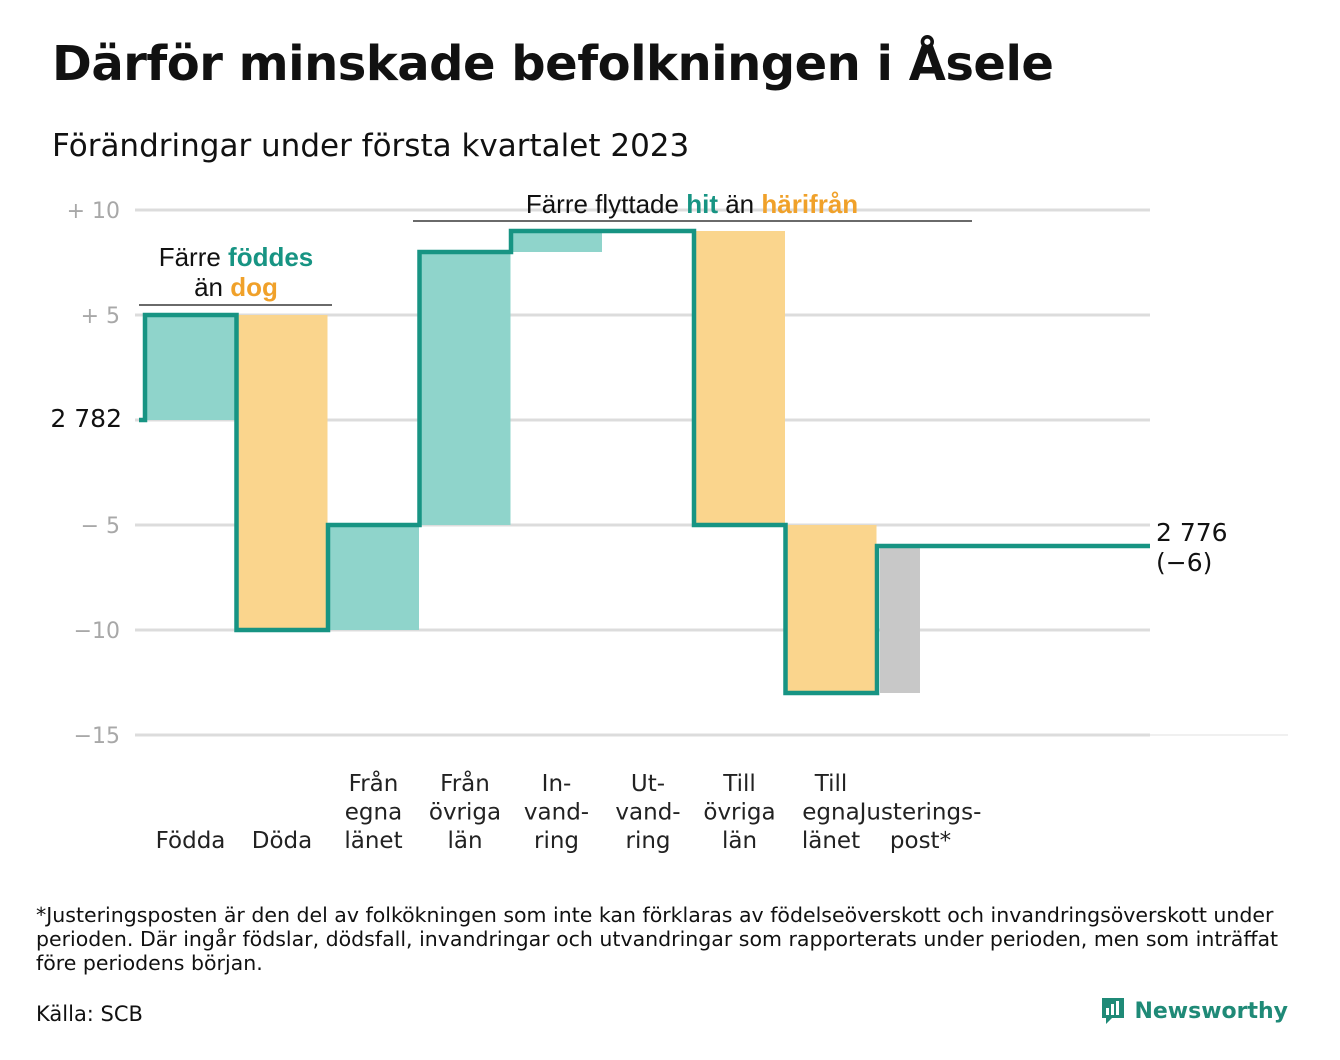  What do you see at coordinates (93, 474) in the screenshot?
I see `y-axis-ticks: + 10 + 5 − 5 −10 −15` at bounding box center [93, 474].